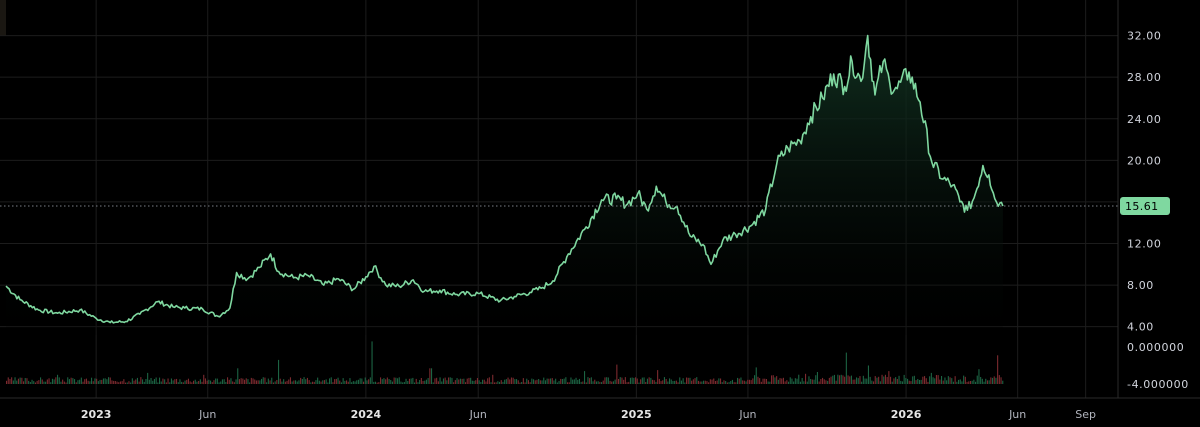  I want to click on last-price-label: 15.61, so click(1145, 205).